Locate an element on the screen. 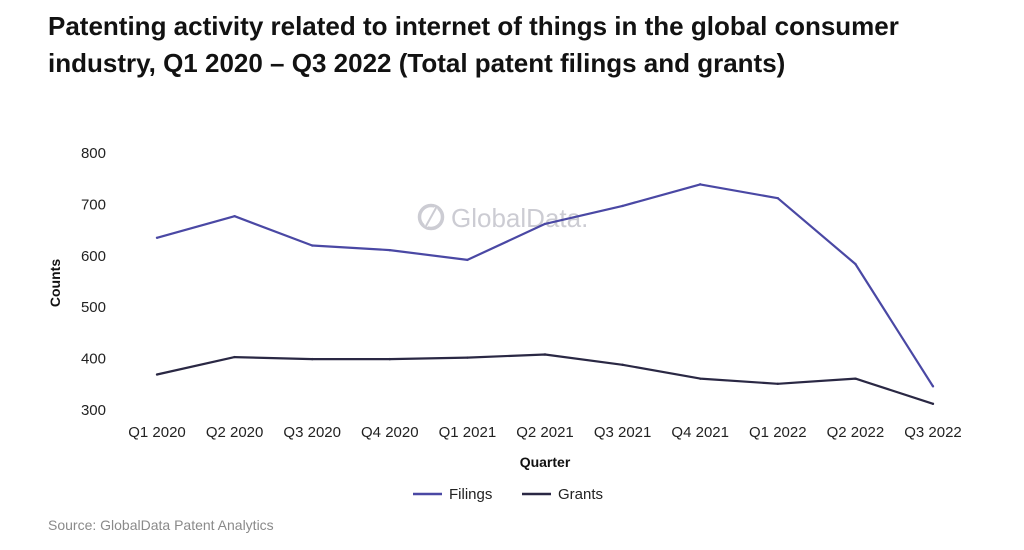  watermark-text: GlobalData. is located at coordinates (519, 218).